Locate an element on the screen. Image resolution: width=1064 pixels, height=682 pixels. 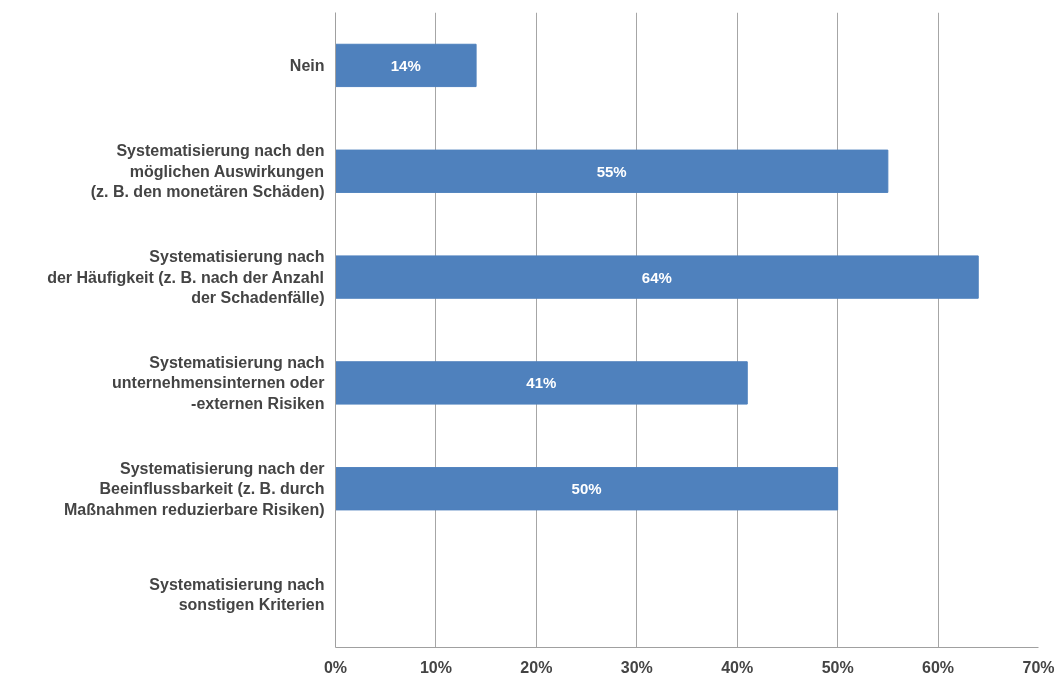
y-tick-label: Systematisierung nach den möglichen Auswirkungen (z. B. den monetären Schäden) is located at coordinates (207, 171).